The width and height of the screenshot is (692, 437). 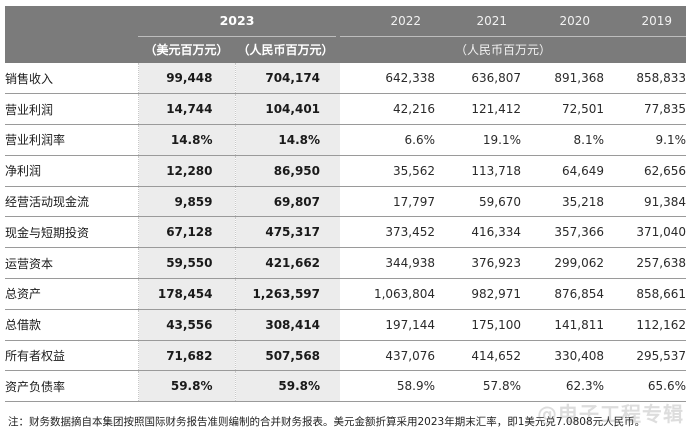 I want to click on cell-2022: 437,076, so click(x=388, y=356).